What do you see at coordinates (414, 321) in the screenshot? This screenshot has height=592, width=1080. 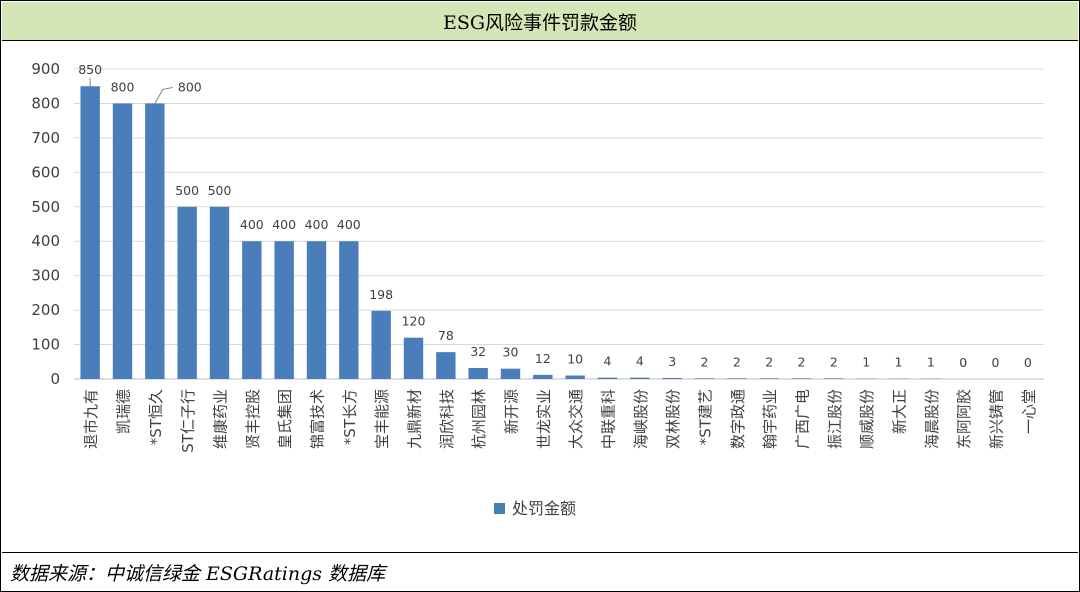 I see `data-label: 120` at bounding box center [414, 321].